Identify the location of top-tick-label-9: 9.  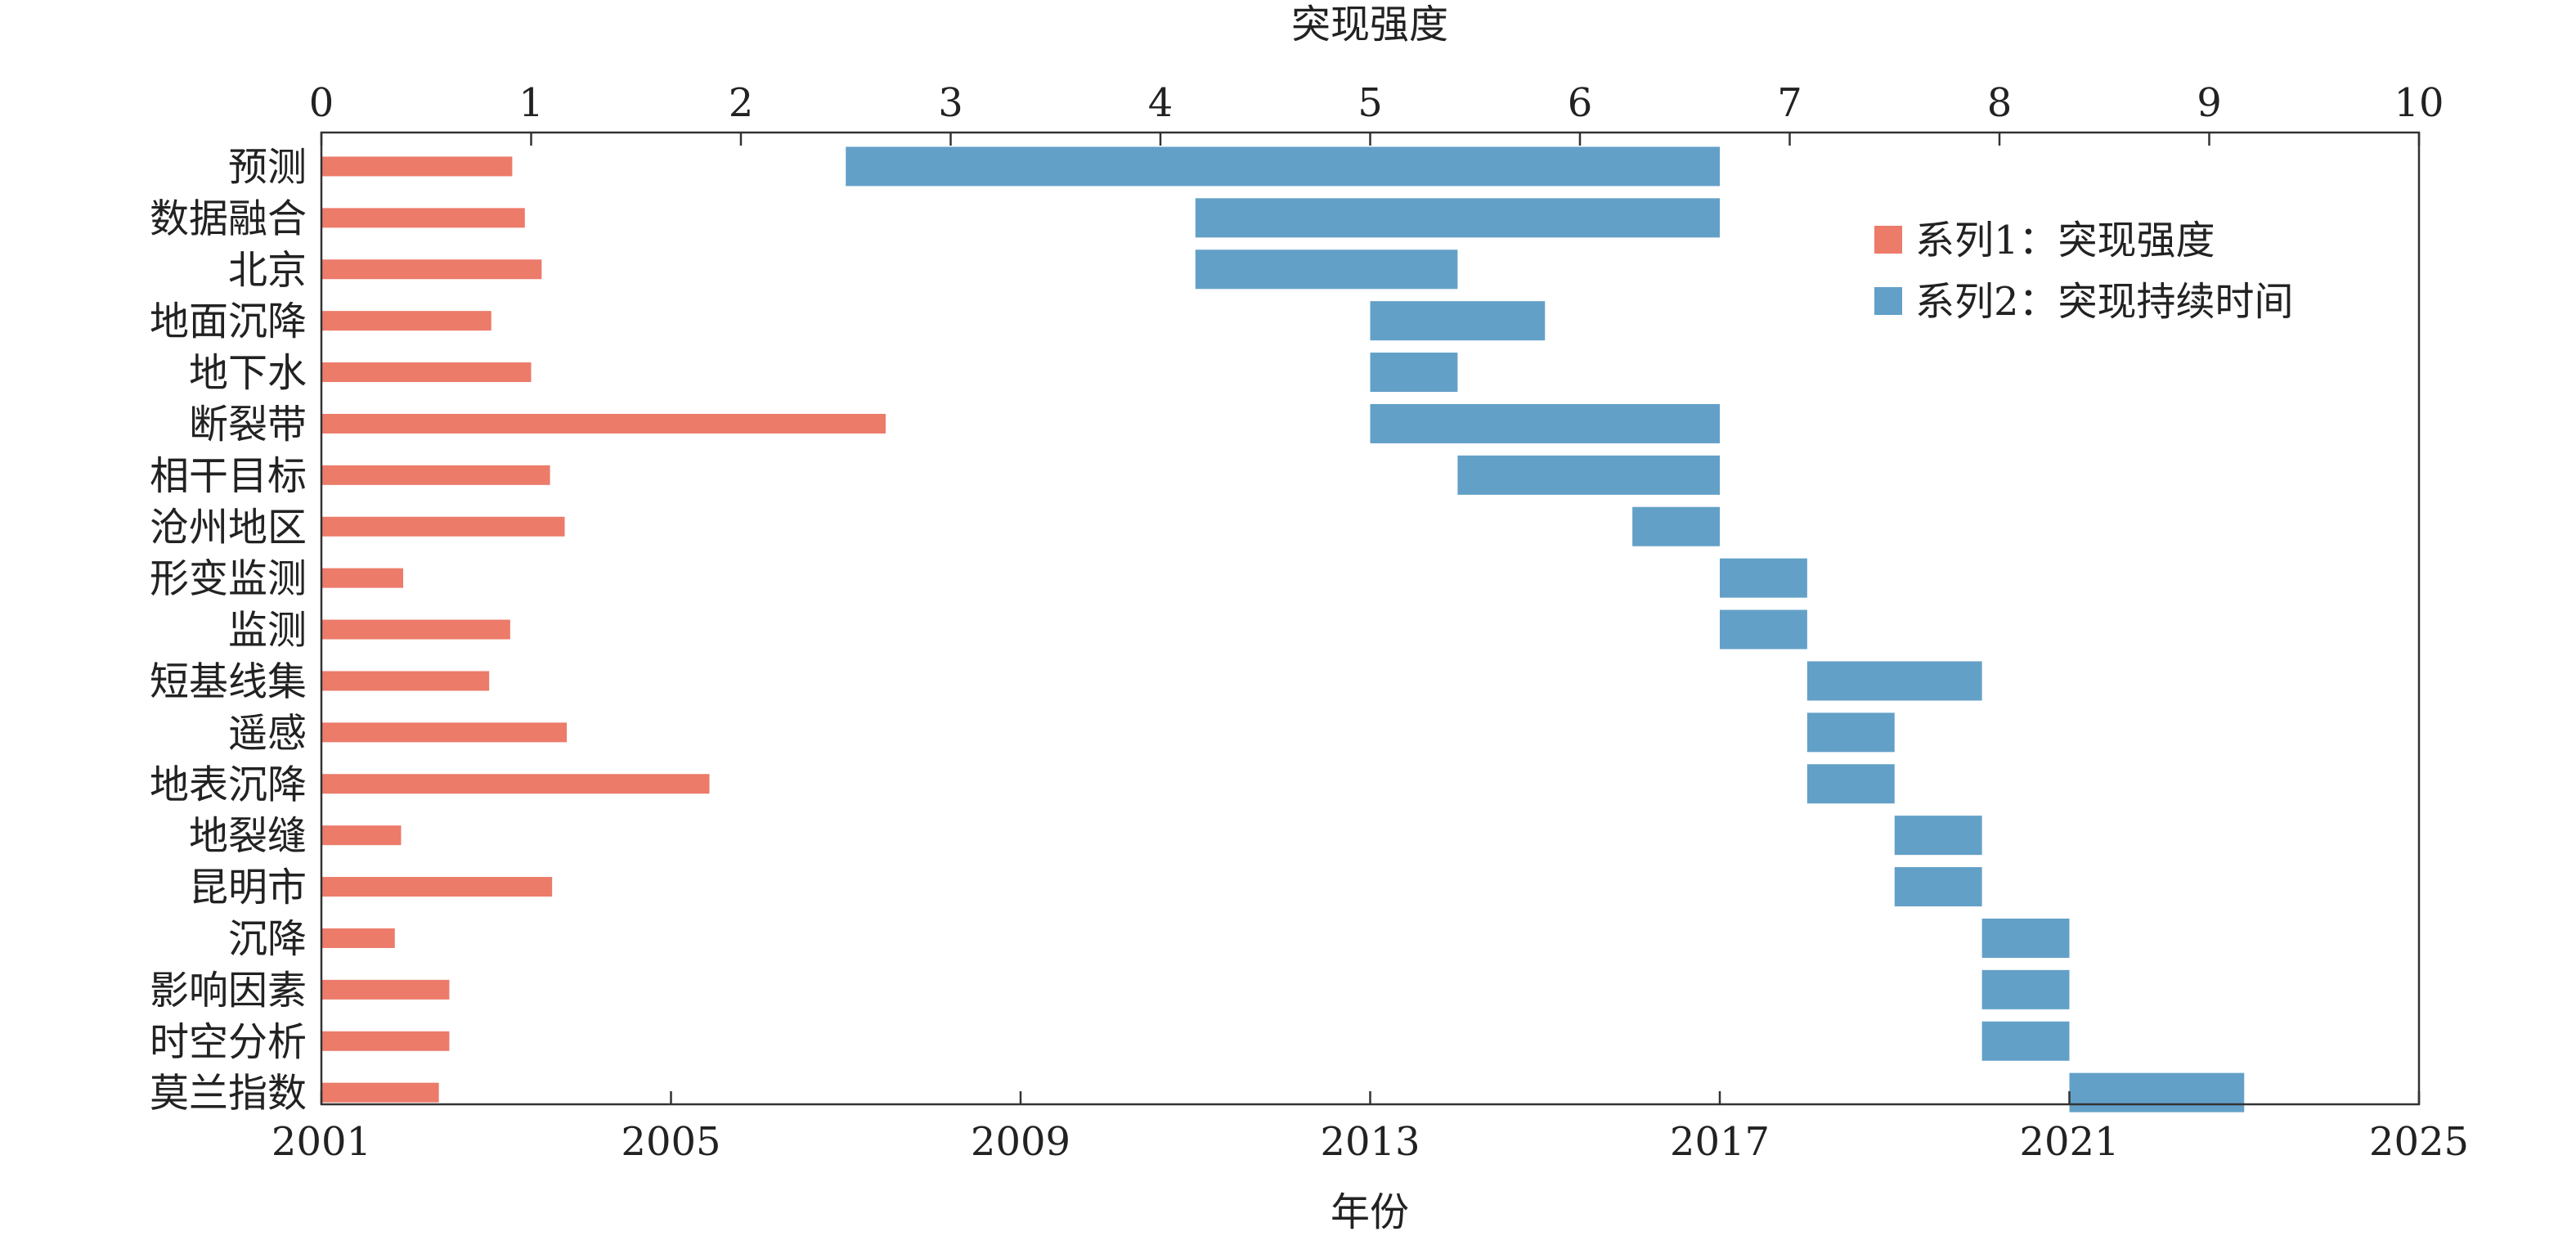
(2210, 103).